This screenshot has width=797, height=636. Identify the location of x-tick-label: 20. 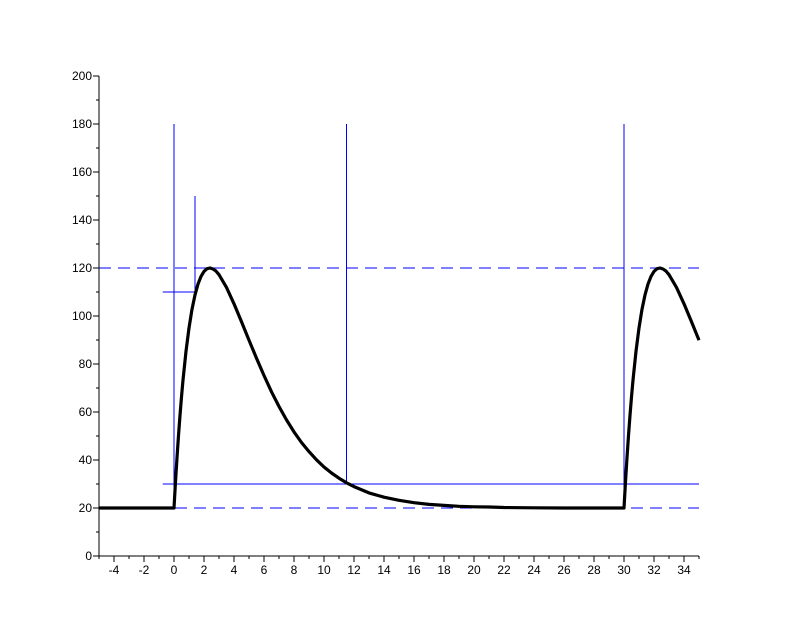
(474, 570).